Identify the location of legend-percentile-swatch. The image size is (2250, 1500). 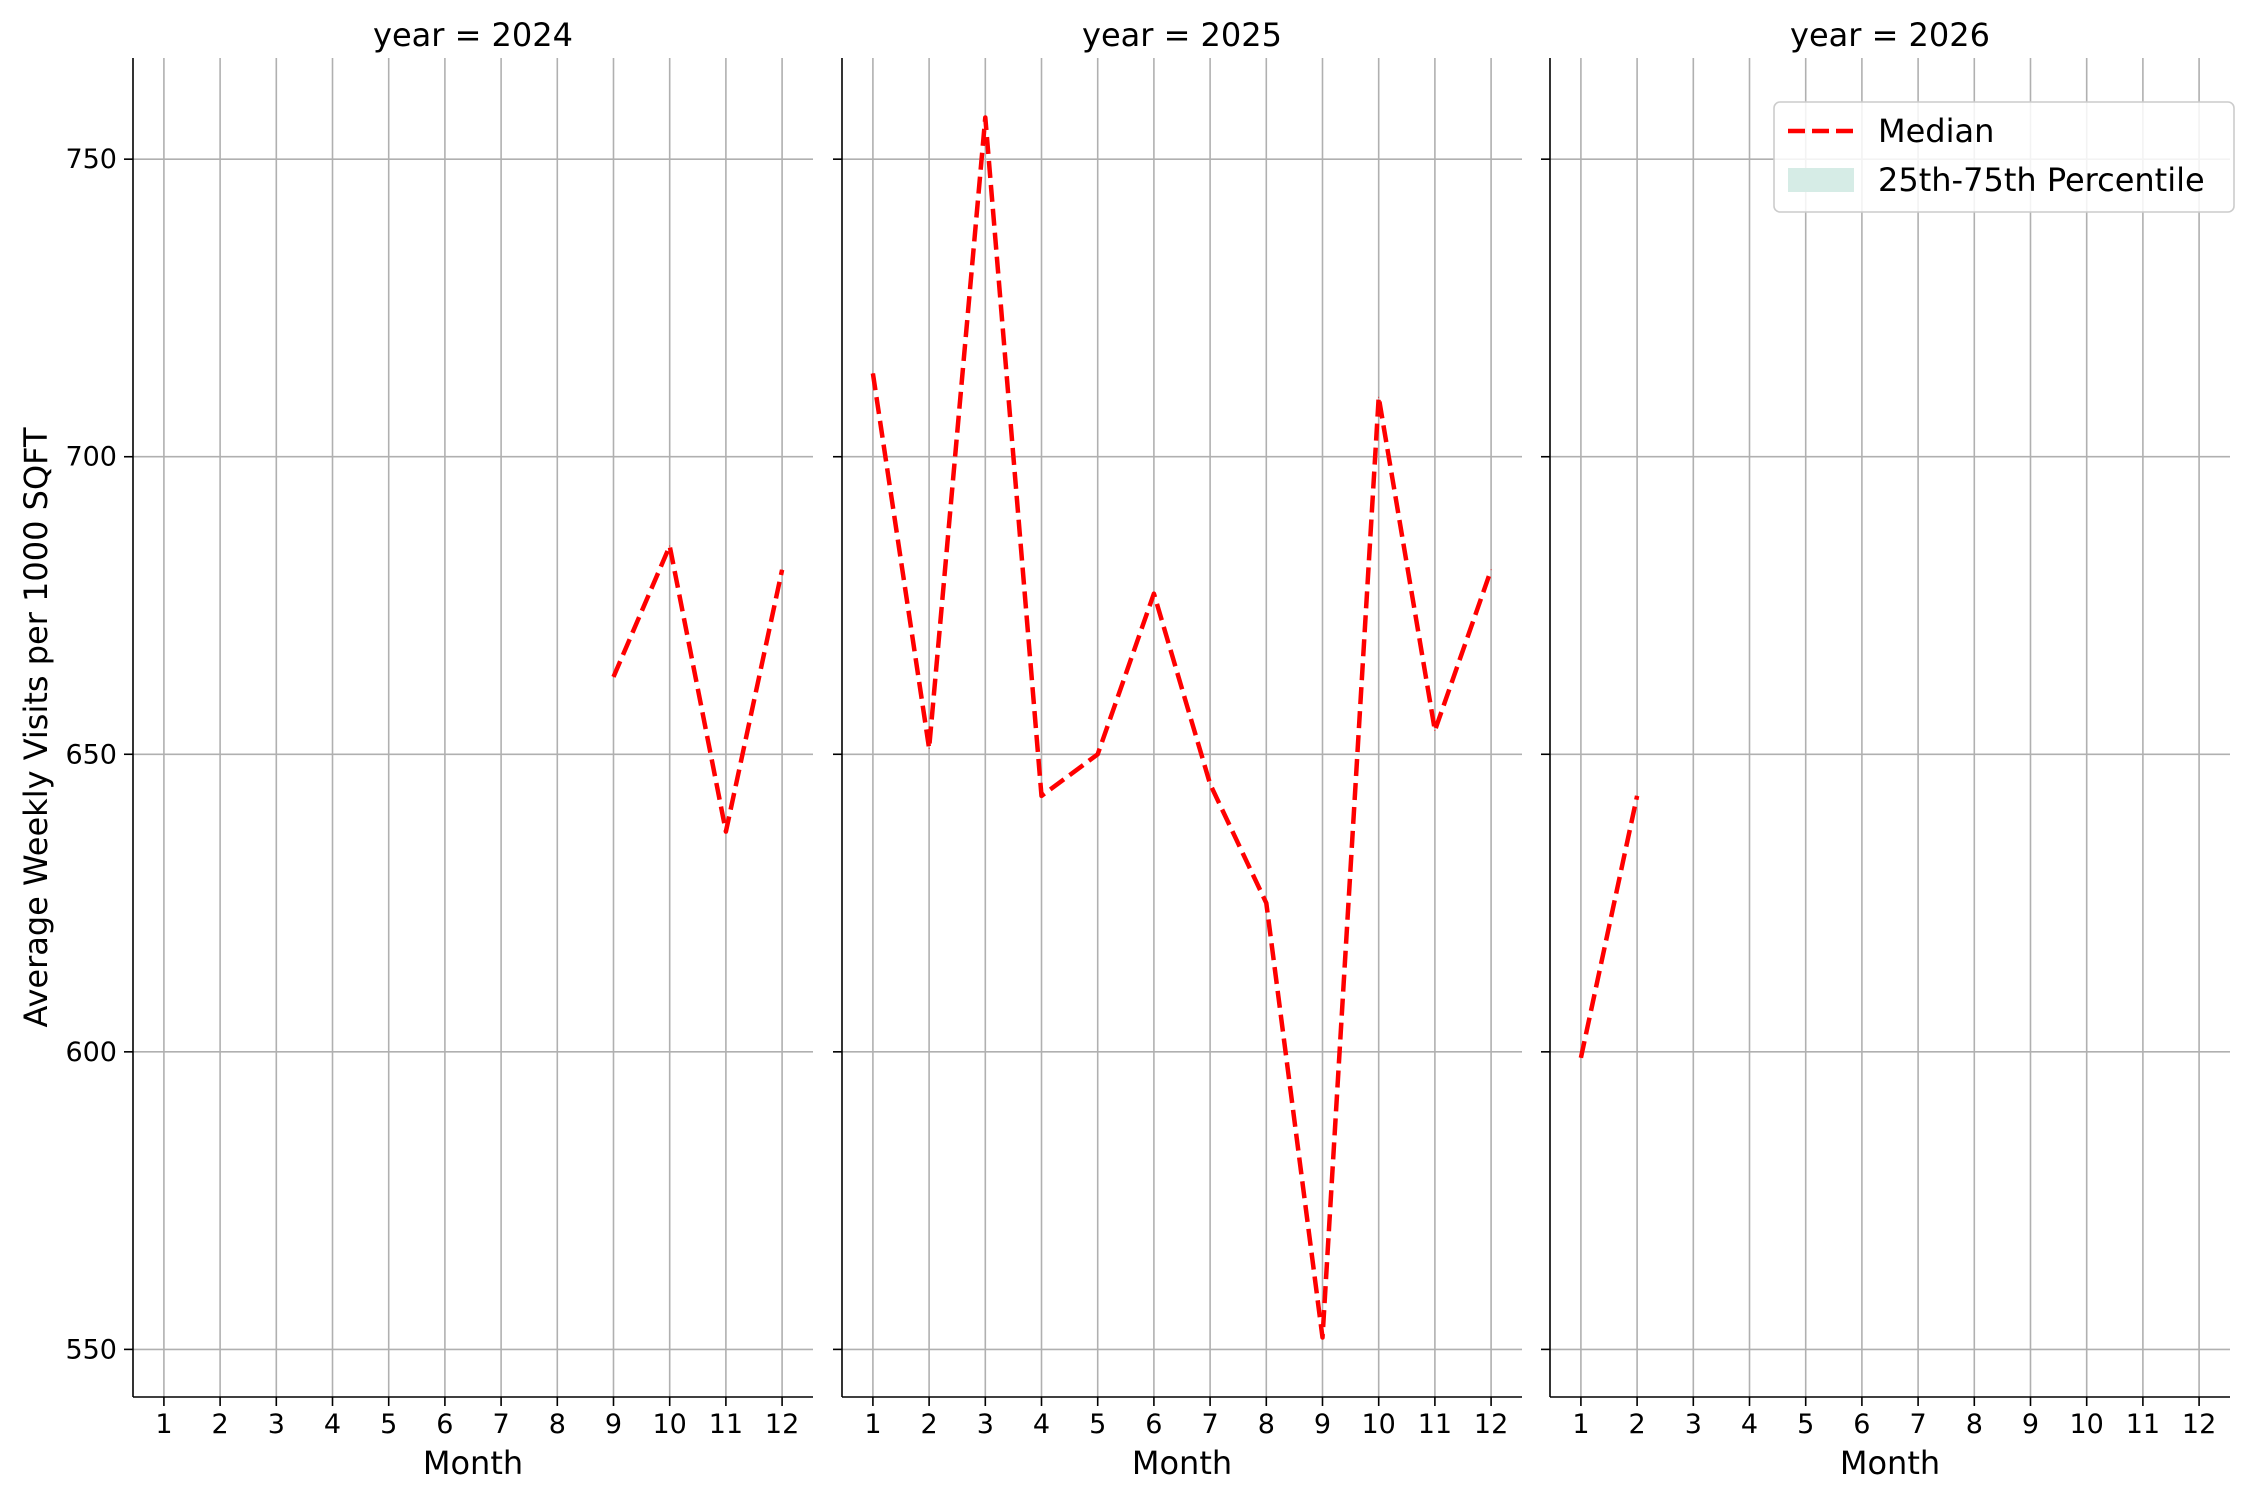
(1821, 180).